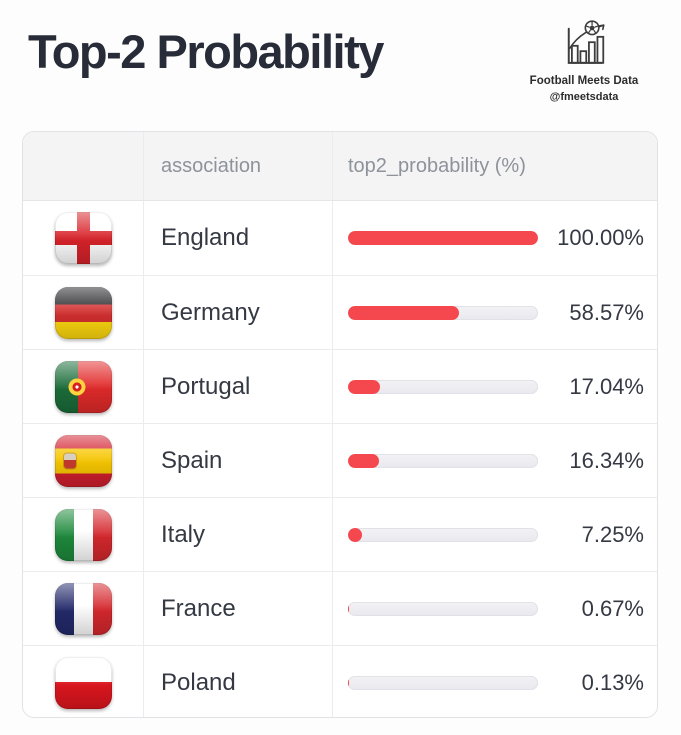 This screenshot has width=681, height=735. I want to click on association-cell: France, so click(238, 608).